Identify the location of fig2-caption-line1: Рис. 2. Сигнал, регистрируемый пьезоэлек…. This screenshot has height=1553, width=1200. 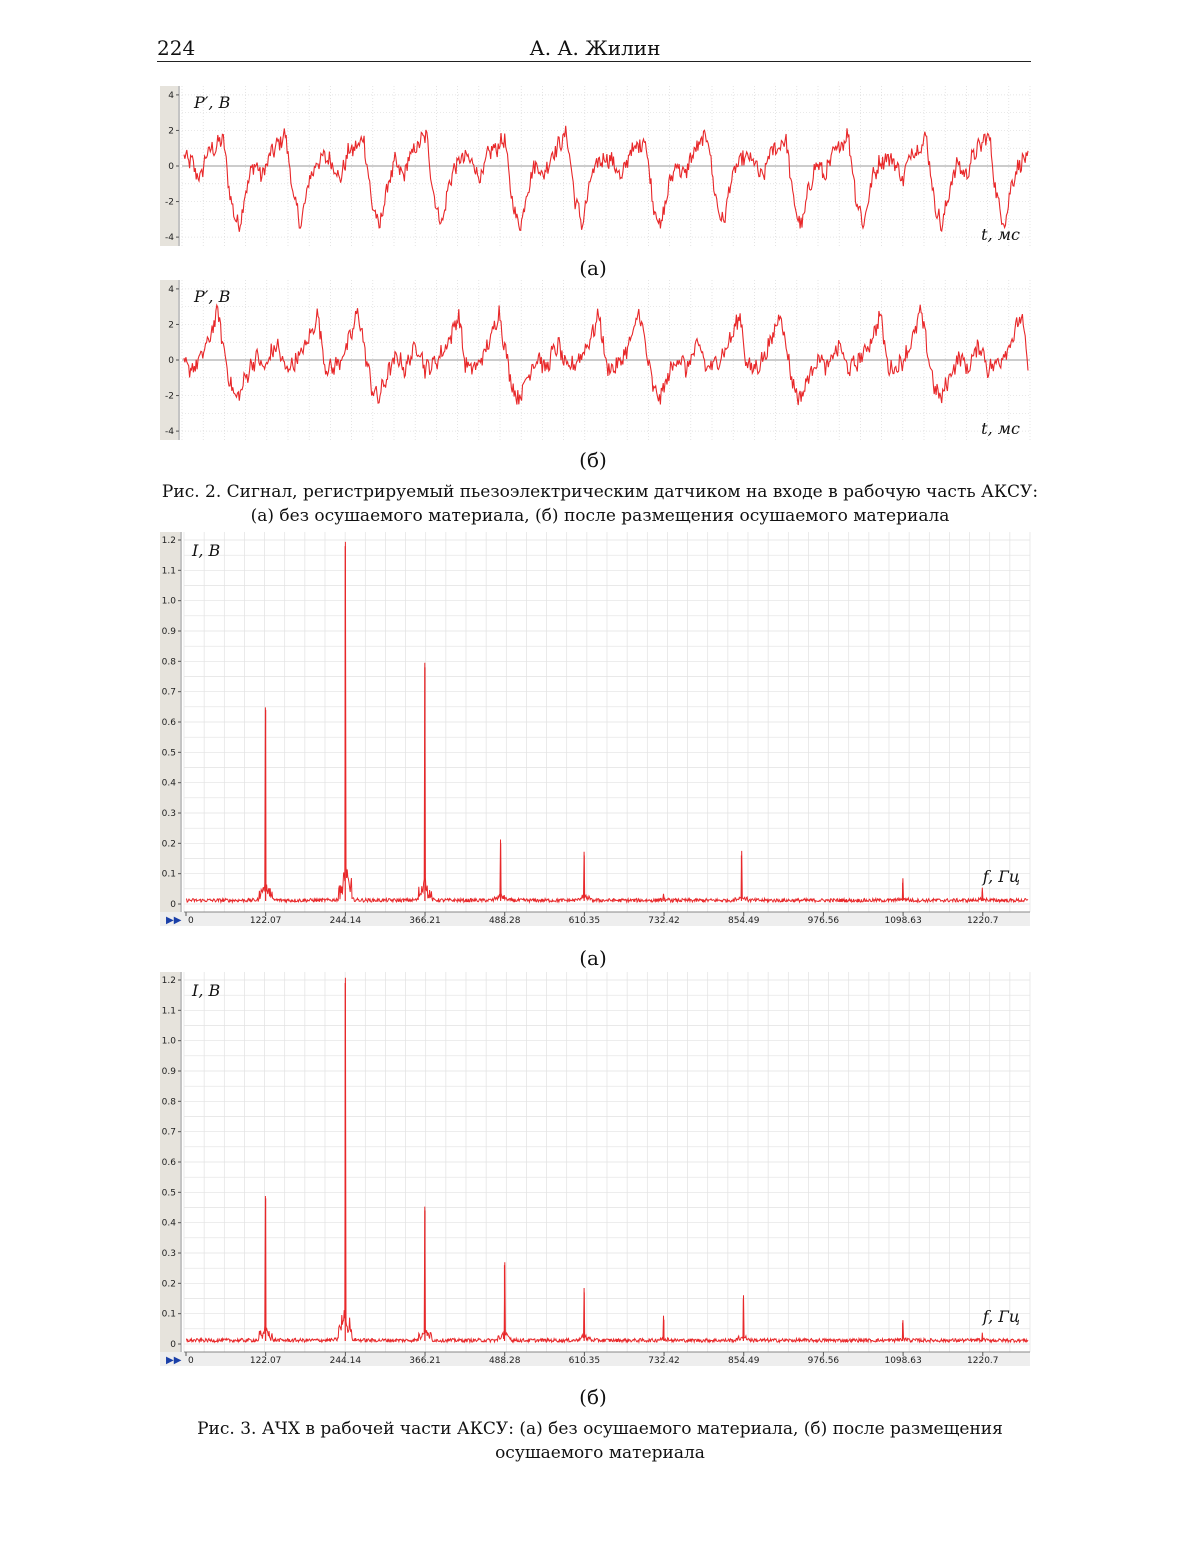
(600, 492).